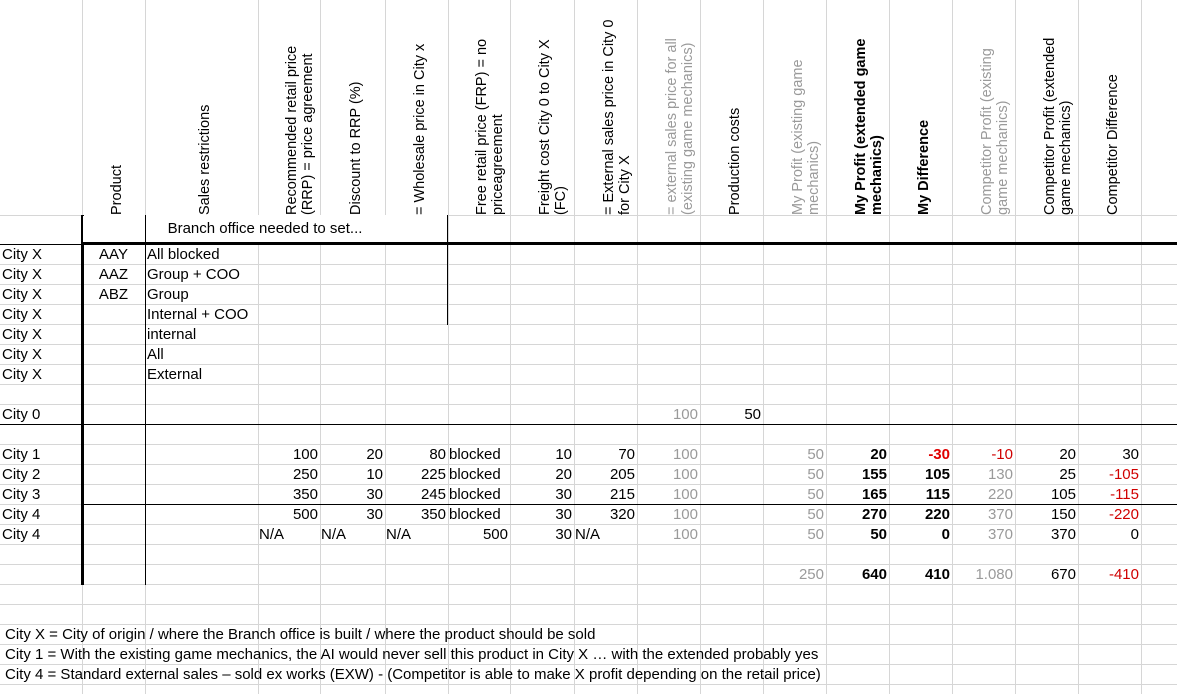  I want to click on column-header: My Profit (existing game mechanics), so click(794, 110).